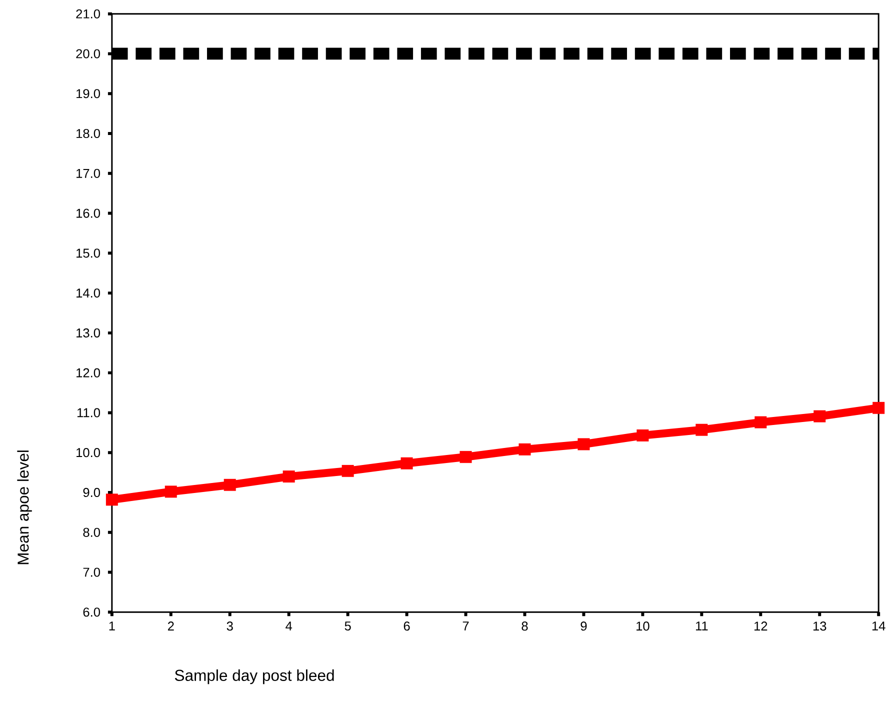 This screenshot has width=889, height=720. What do you see at coordinates (88, 253) in the screenshot?
I see `y-tick-label: 15.0` at bounding box center [88, 253].